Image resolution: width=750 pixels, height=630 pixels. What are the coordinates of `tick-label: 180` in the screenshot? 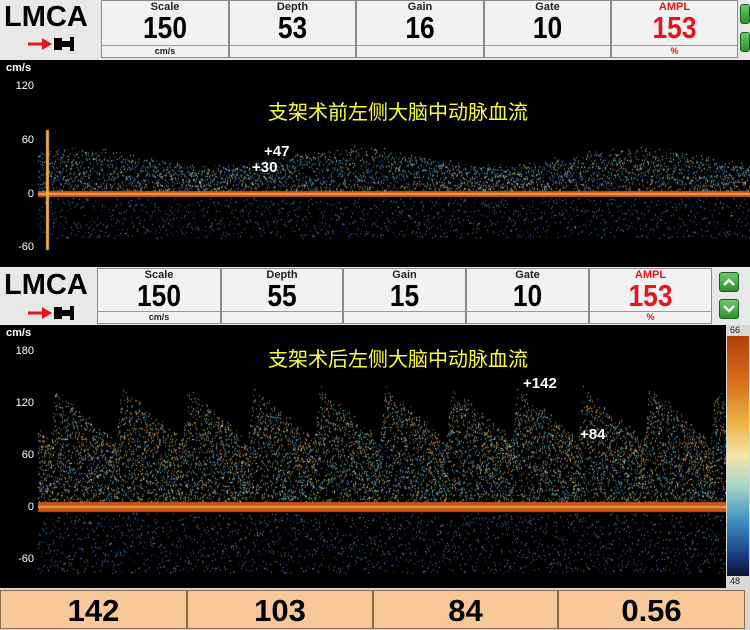 It's located at (24, 351).